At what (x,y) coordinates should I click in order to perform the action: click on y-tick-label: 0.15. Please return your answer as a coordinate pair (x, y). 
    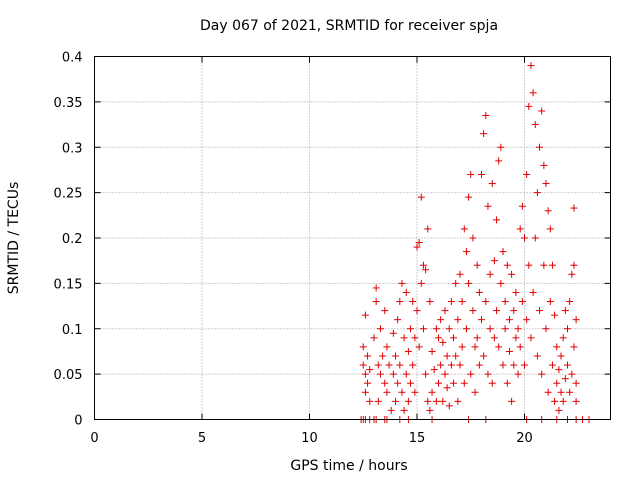
    Looking at the image, I should click on (68, 284).